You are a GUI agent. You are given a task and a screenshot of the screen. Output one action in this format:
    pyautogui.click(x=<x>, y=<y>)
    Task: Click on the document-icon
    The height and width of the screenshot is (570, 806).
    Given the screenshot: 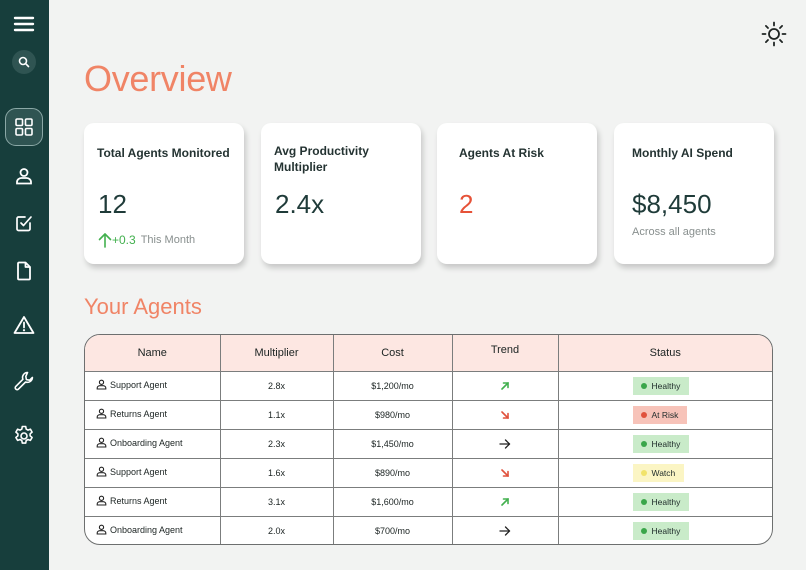 What is the action you would take?
    pyautogui.click(x=24, y=271)
    